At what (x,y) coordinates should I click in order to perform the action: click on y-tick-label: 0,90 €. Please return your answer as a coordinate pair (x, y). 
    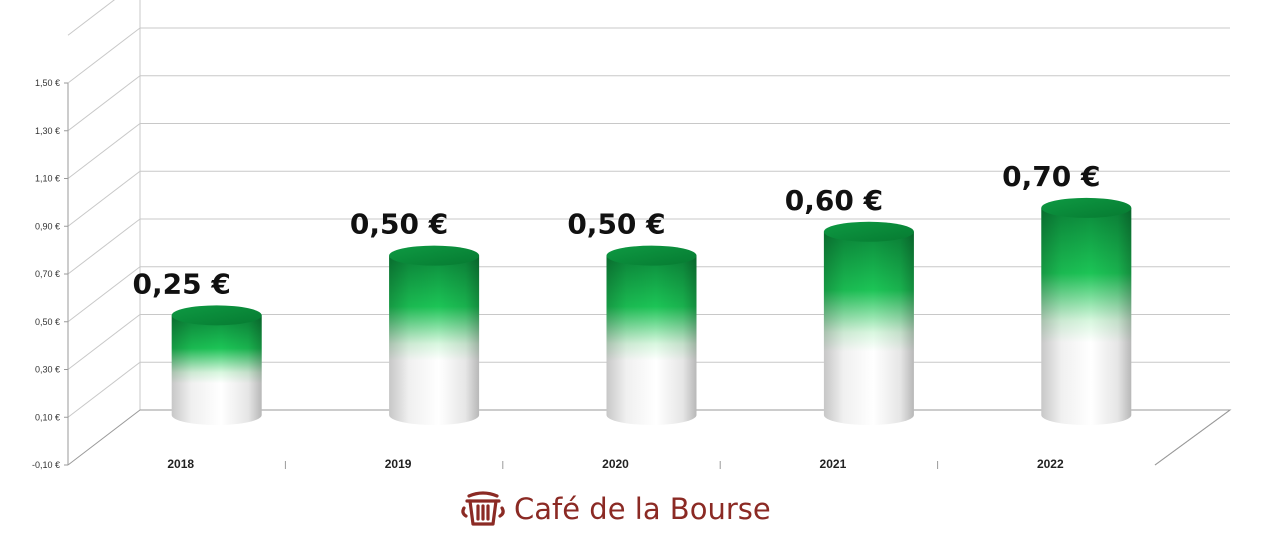
    Looking at the image, I should click on (47, 226).